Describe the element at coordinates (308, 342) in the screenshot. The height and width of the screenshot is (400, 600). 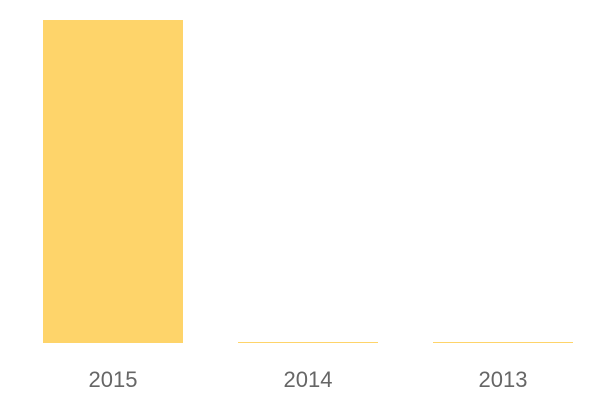
I see `bar-2014` at that location.